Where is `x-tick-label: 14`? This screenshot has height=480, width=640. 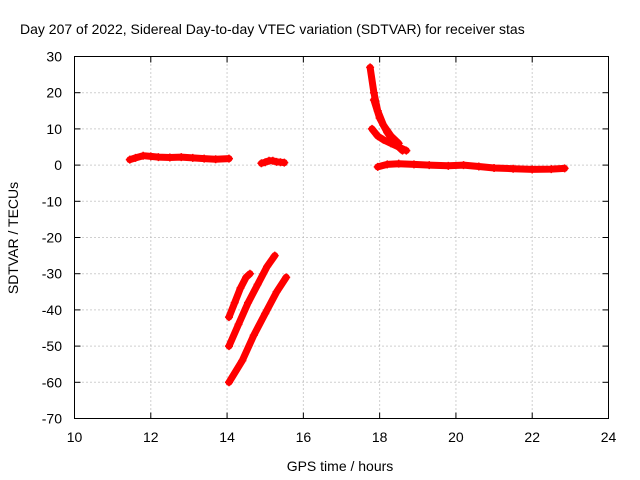
x-tick-label: 14 is located at coordinates (227, 437).